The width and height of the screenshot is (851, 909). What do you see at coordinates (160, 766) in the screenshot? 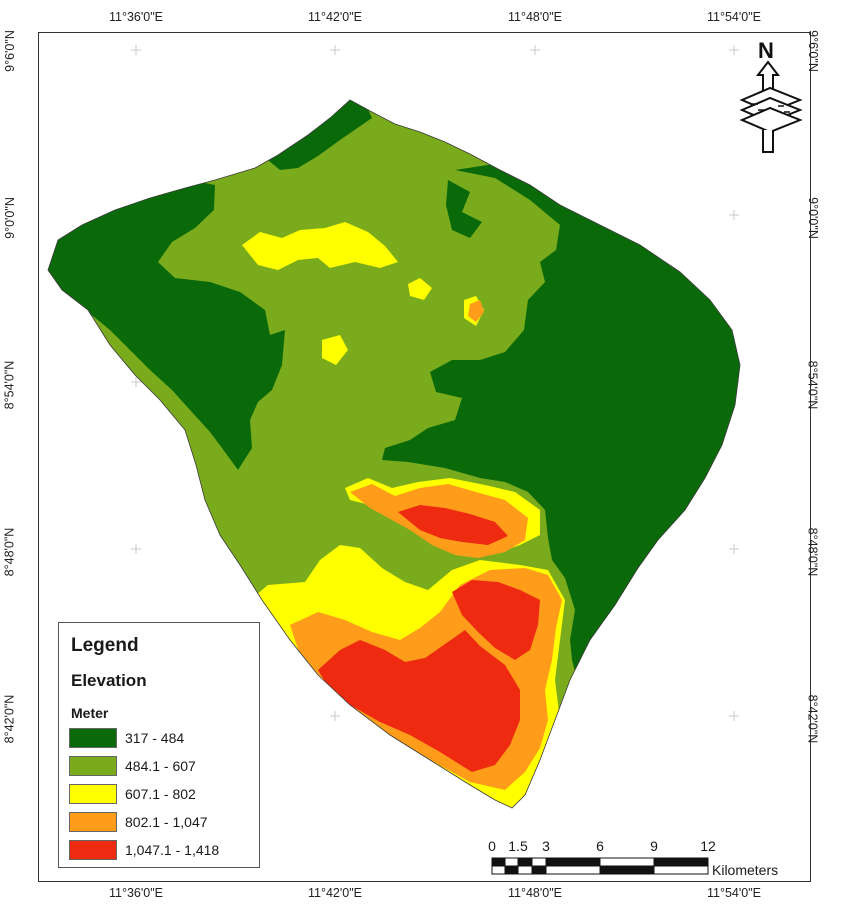
I see `legend-label: 484.1 - 607` at bounding box center [160, 766].